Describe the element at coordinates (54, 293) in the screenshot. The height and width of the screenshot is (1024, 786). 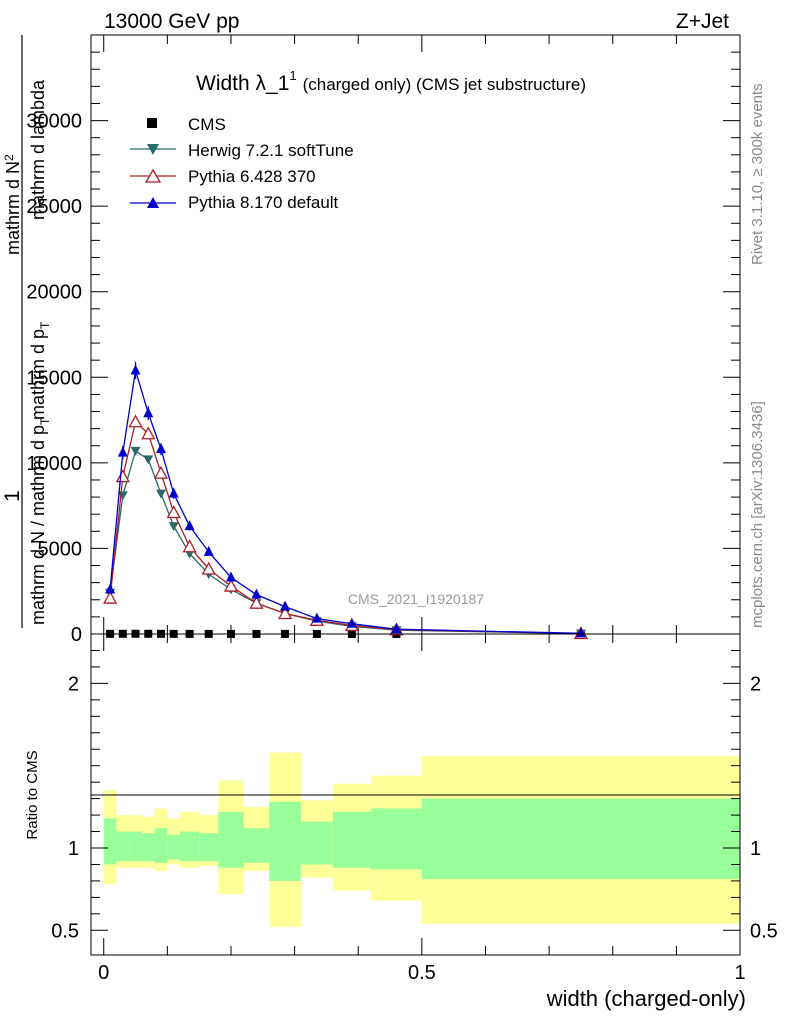
I see `main-ytick-label: 20000` at that location.